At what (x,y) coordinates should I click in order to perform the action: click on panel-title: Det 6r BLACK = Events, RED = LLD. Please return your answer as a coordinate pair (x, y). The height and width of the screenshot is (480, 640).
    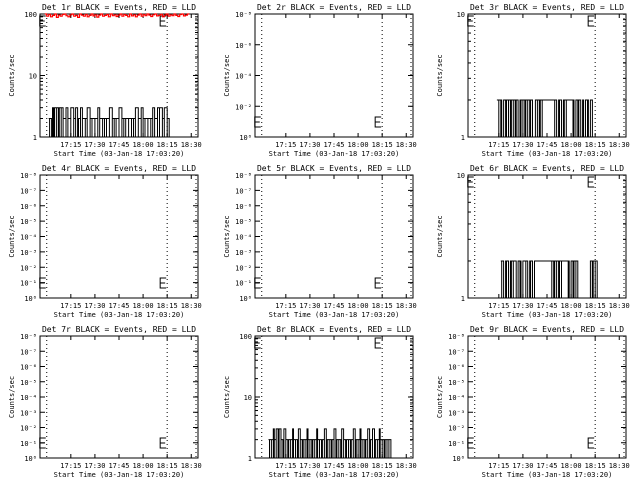
    Looking at the image, I should click on (547, 168).